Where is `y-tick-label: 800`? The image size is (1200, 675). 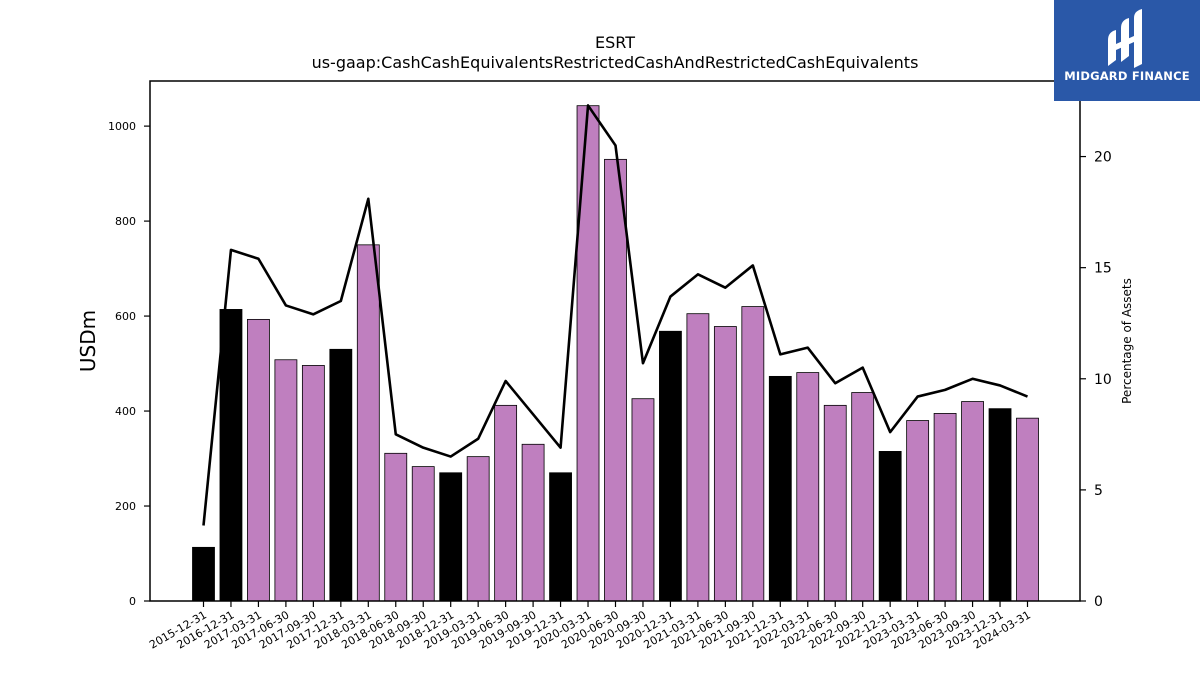
y-tick-label: 800 is located at coordinates (125, 221).